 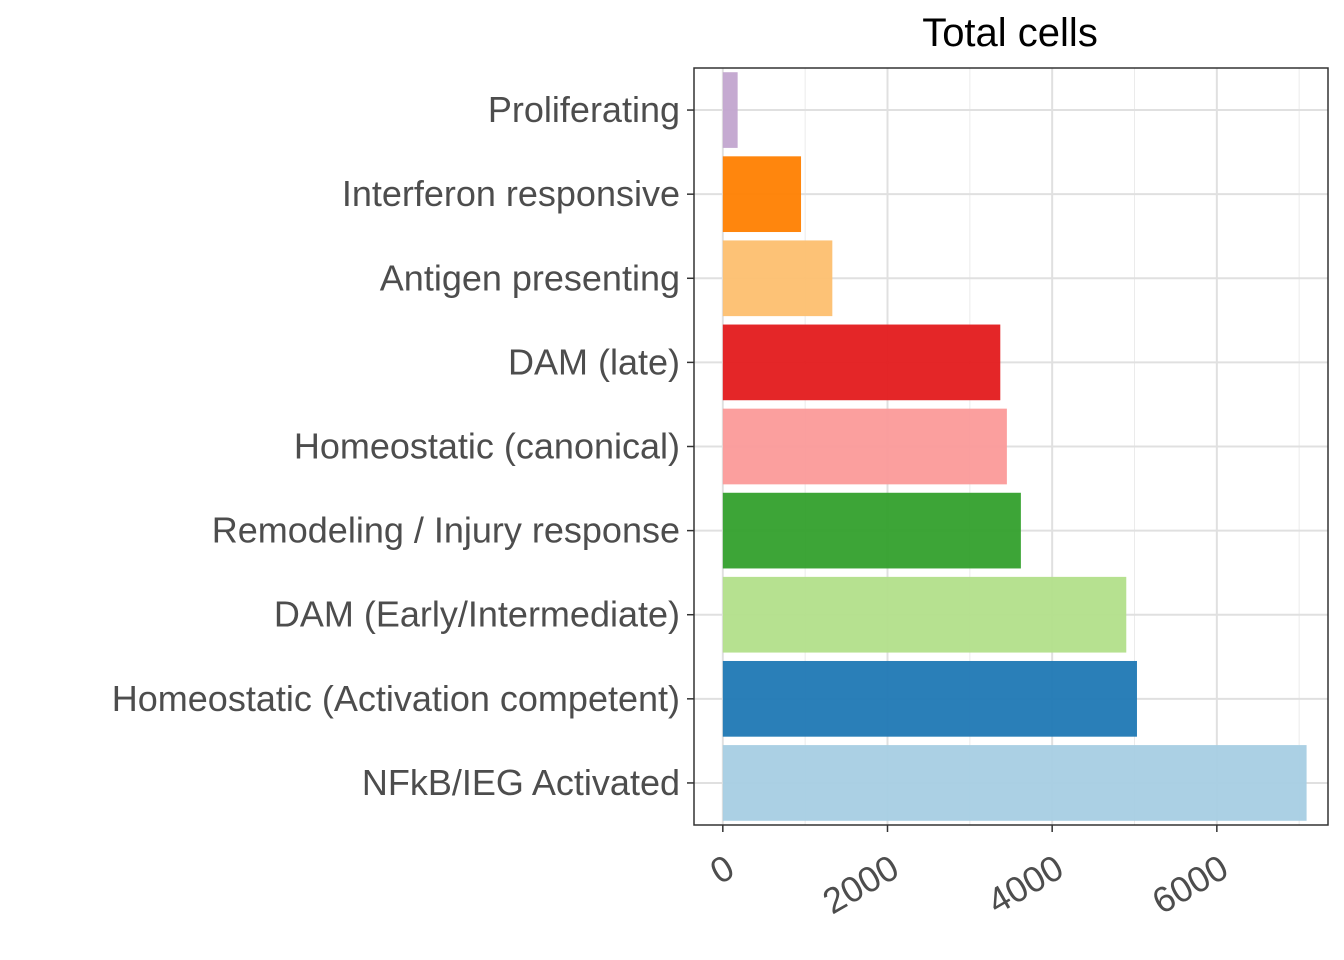 I want to click on bar-nfkb-ieg-activated, so click(x=1014, y=783).